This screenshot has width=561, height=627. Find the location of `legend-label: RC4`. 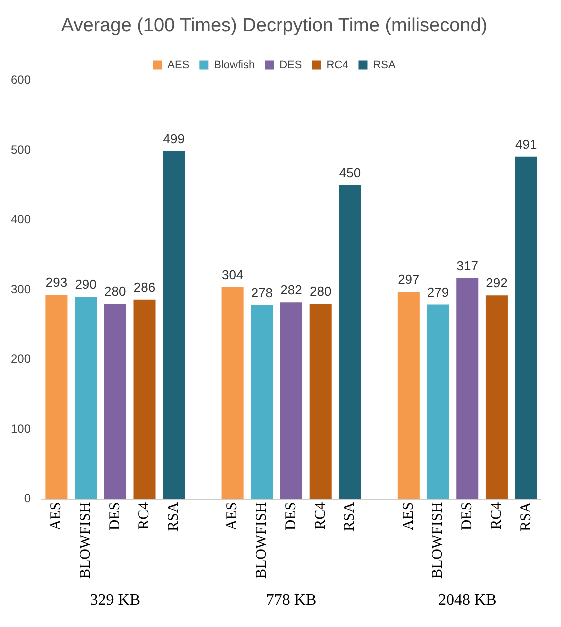

legend-label: RC4 is located at coordinates (337, 65).